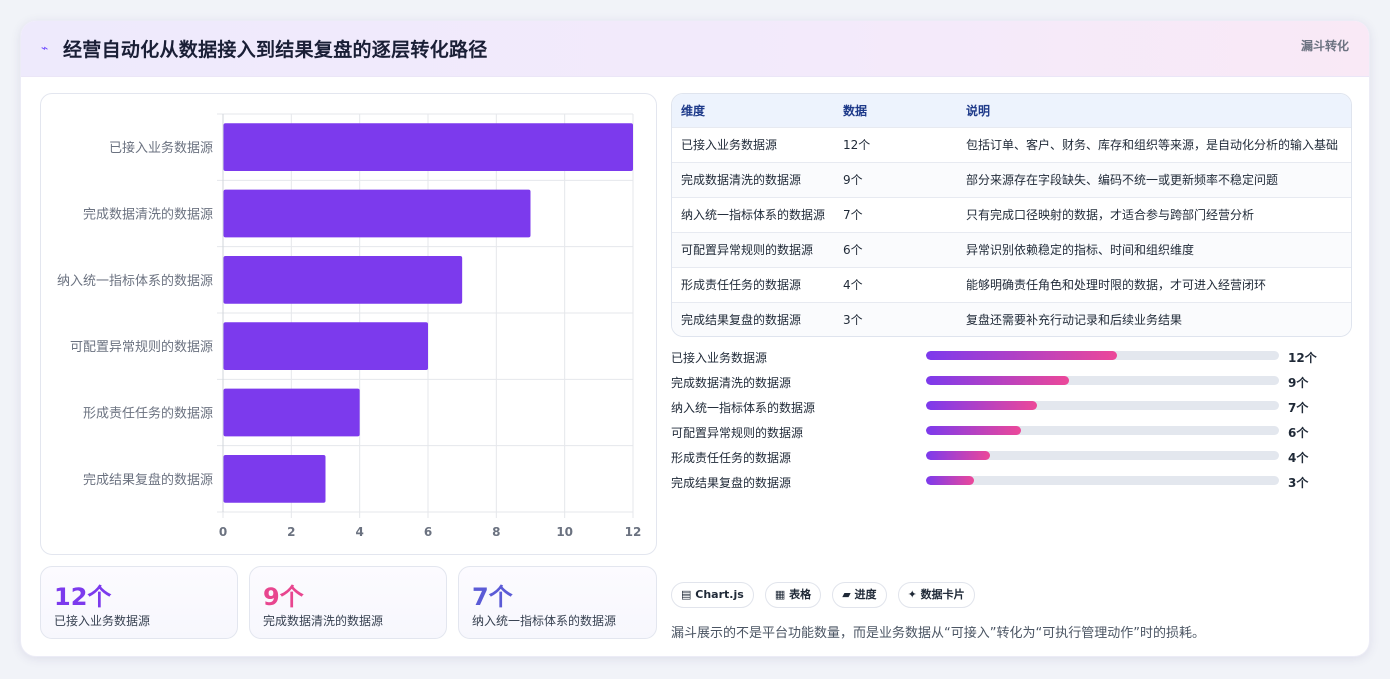 The height and width of the screenshot is (679, 1390). What do you see at coordinates (731, 458) in the screenshot?
I see `progress-label: 形成责任任务的数据源` at bounding box center [731, 458].